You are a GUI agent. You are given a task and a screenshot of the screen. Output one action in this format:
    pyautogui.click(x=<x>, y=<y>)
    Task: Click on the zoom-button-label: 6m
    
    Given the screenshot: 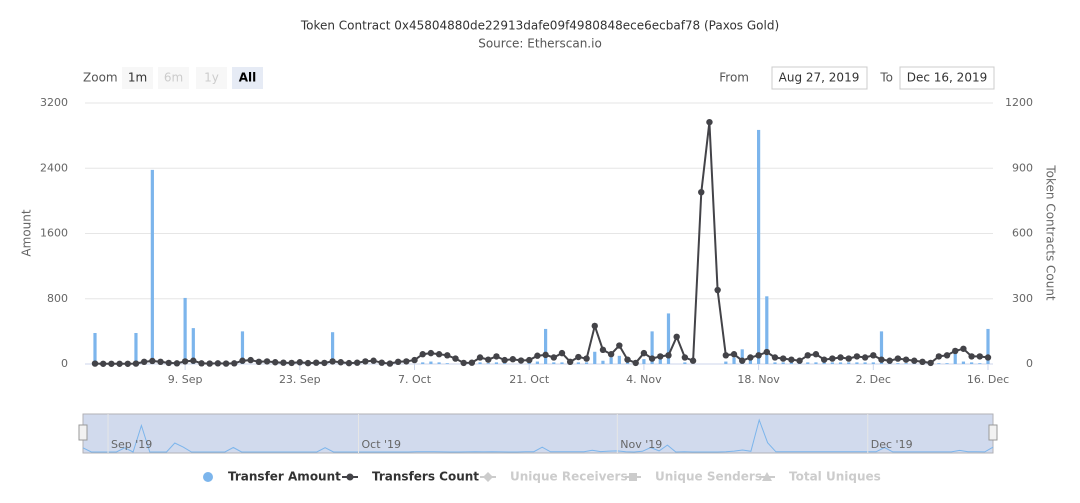 What is the action you would take?
    pyautogui.click(x=173, y=78)
    